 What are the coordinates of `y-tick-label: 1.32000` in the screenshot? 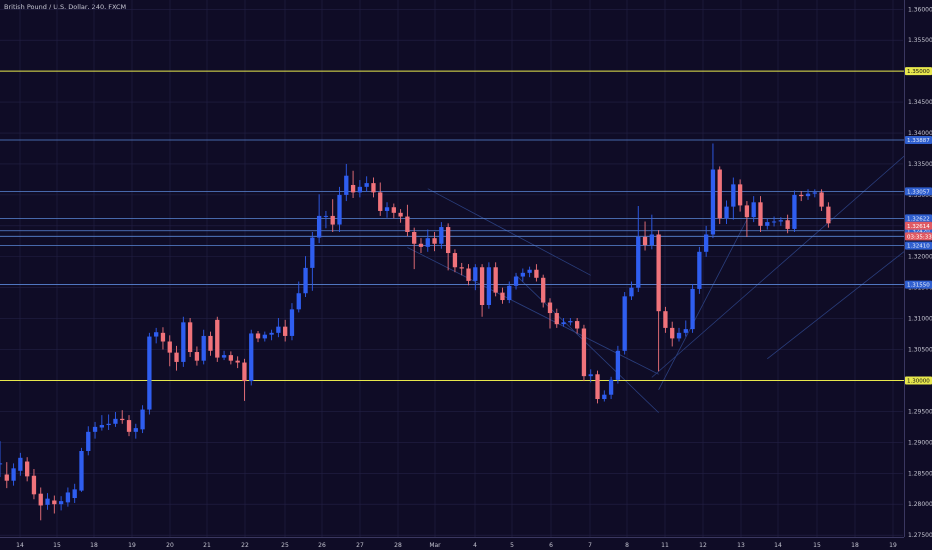 It's located at (920, 257).